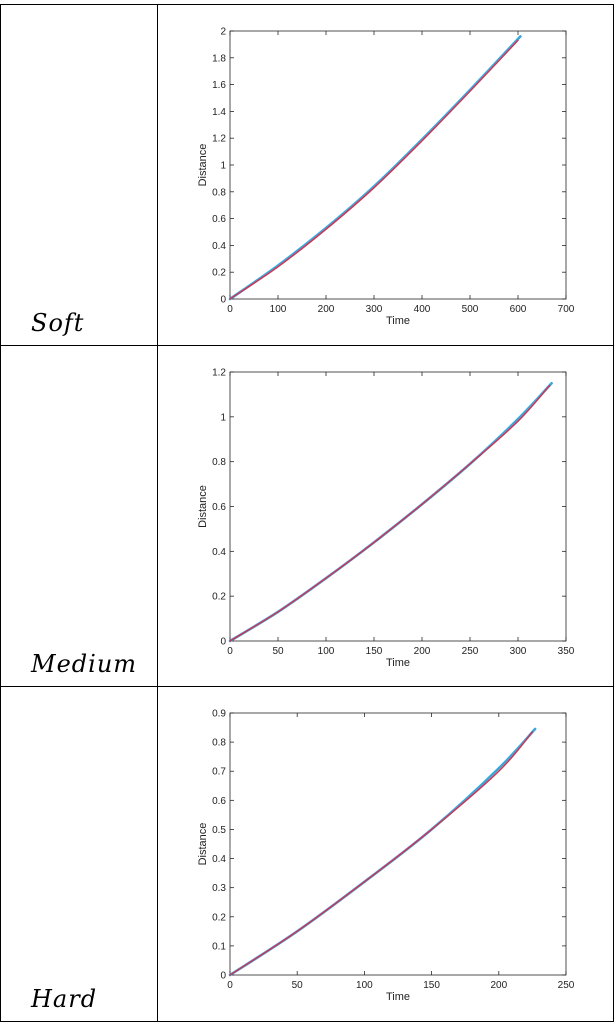 The height and width of the screenshot is (1023, 614). I want to click on y-tick-label: 1.4, so click(219, 112).